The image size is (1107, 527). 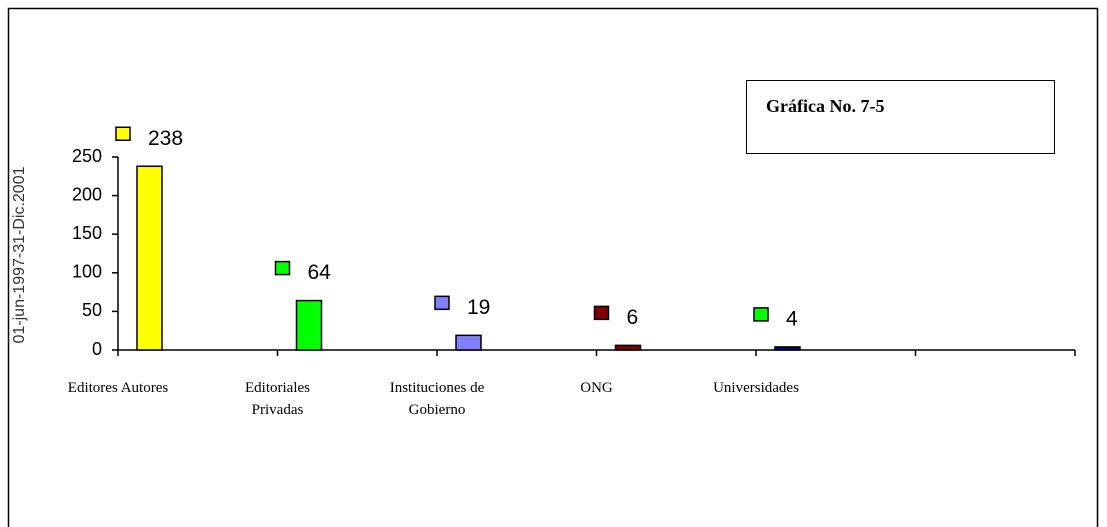 I want to click on value-label: 238, so click(x=165, y=138).